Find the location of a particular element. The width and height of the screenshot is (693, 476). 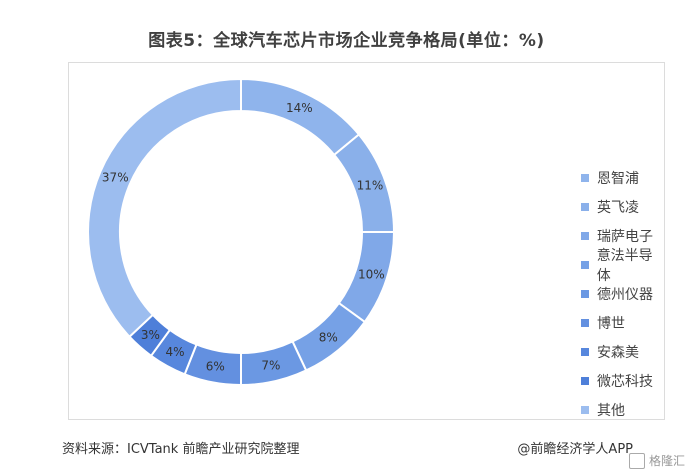

legend-item: 英飞凌 is located at coordinates (622, 206).